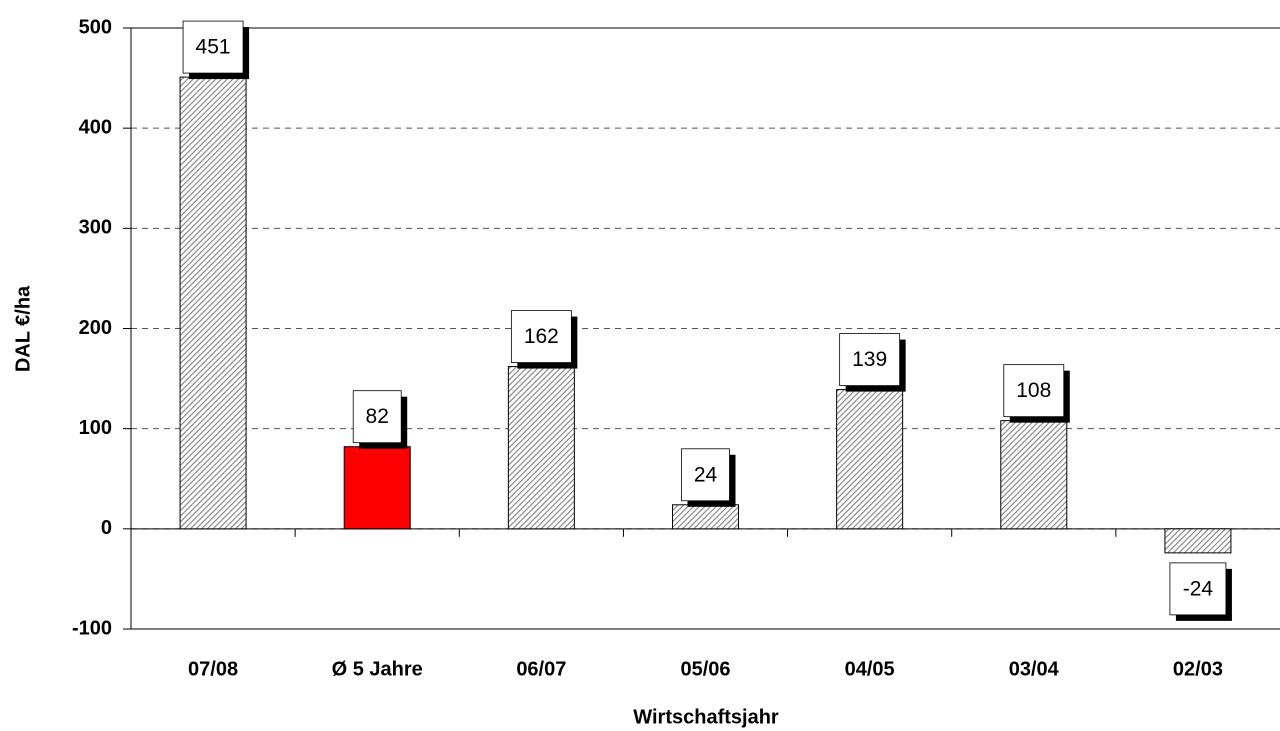  I want to click on data-label: 139, so click(869, 359).